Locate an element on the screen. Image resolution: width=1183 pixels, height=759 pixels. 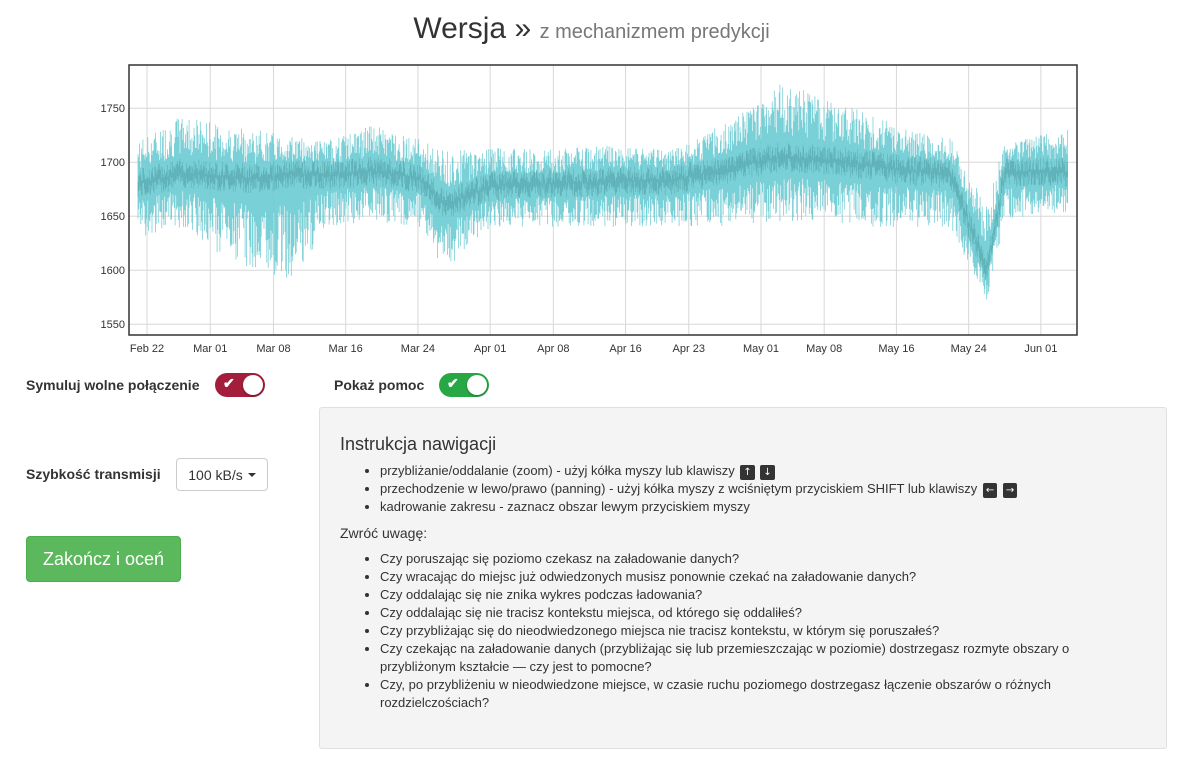
page-title: Wersja » z mechanizmem predykcji is located at coordinates (591, 29).